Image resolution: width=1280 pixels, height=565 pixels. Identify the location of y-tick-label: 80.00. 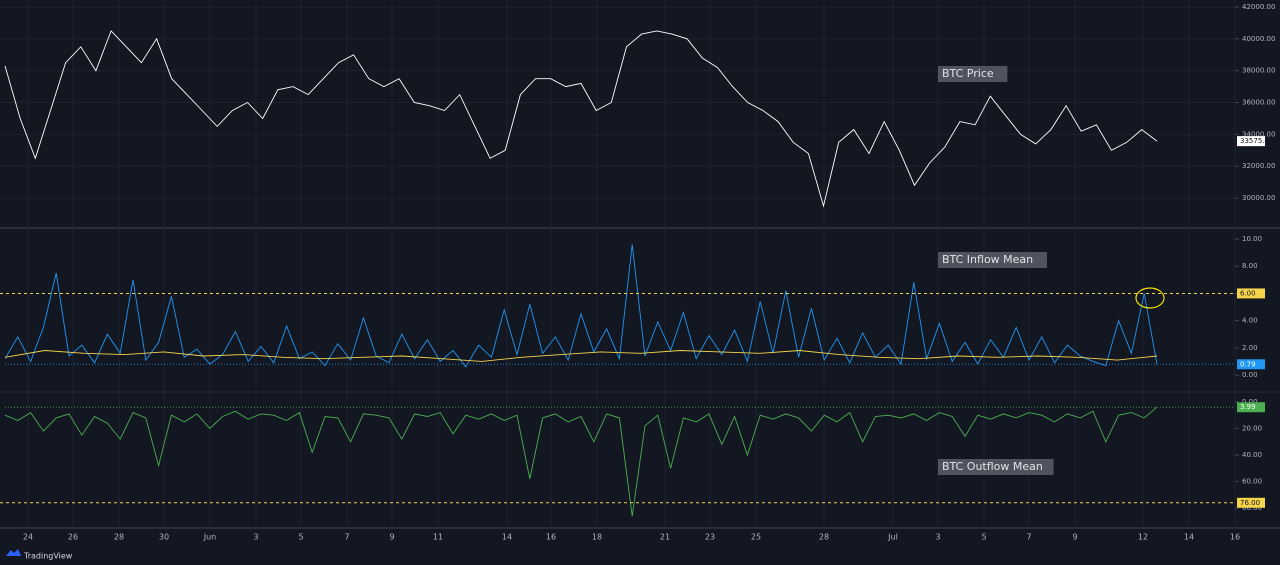
(1252, 508).